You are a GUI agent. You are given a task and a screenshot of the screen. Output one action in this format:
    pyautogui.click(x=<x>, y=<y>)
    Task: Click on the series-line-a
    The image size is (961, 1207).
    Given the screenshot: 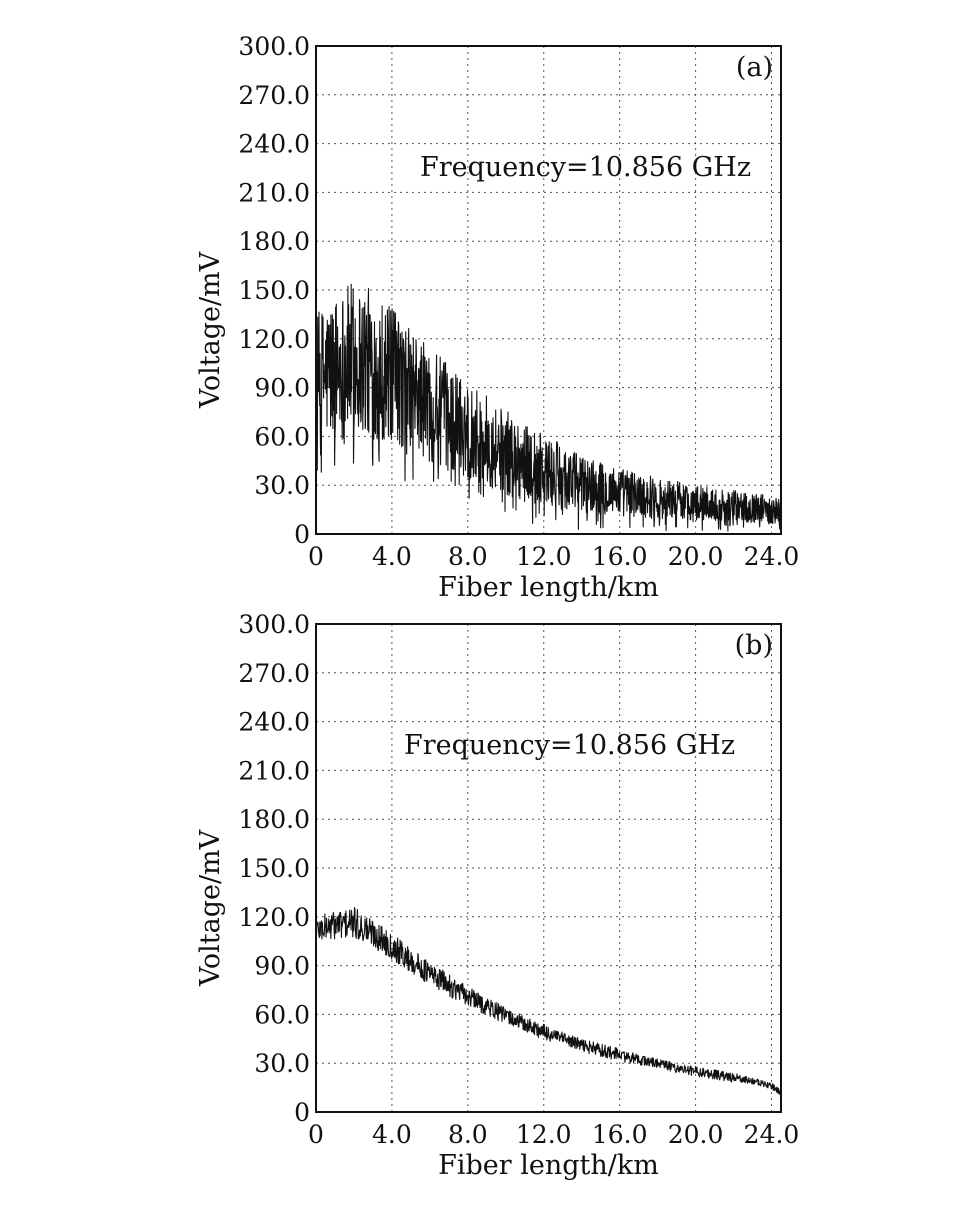 What is the action you would take?
    pyautogui.click(x=548, y=407)
    